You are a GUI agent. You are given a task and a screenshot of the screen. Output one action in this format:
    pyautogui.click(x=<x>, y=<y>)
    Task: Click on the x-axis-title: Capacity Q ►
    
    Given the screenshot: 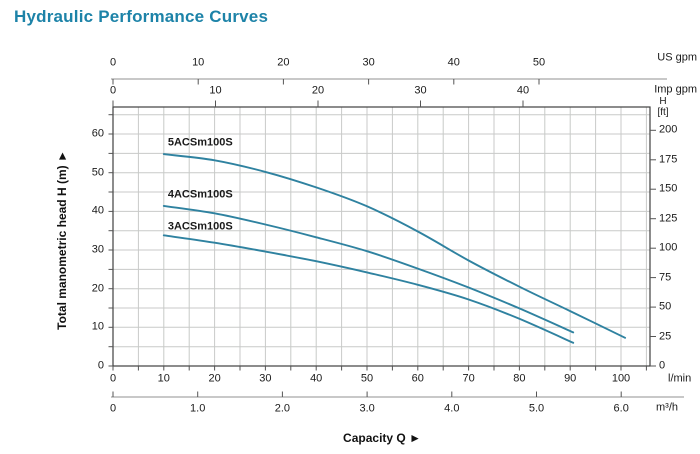 What is the action you would take?
    pyautogui.click(x=382, y=438)
    